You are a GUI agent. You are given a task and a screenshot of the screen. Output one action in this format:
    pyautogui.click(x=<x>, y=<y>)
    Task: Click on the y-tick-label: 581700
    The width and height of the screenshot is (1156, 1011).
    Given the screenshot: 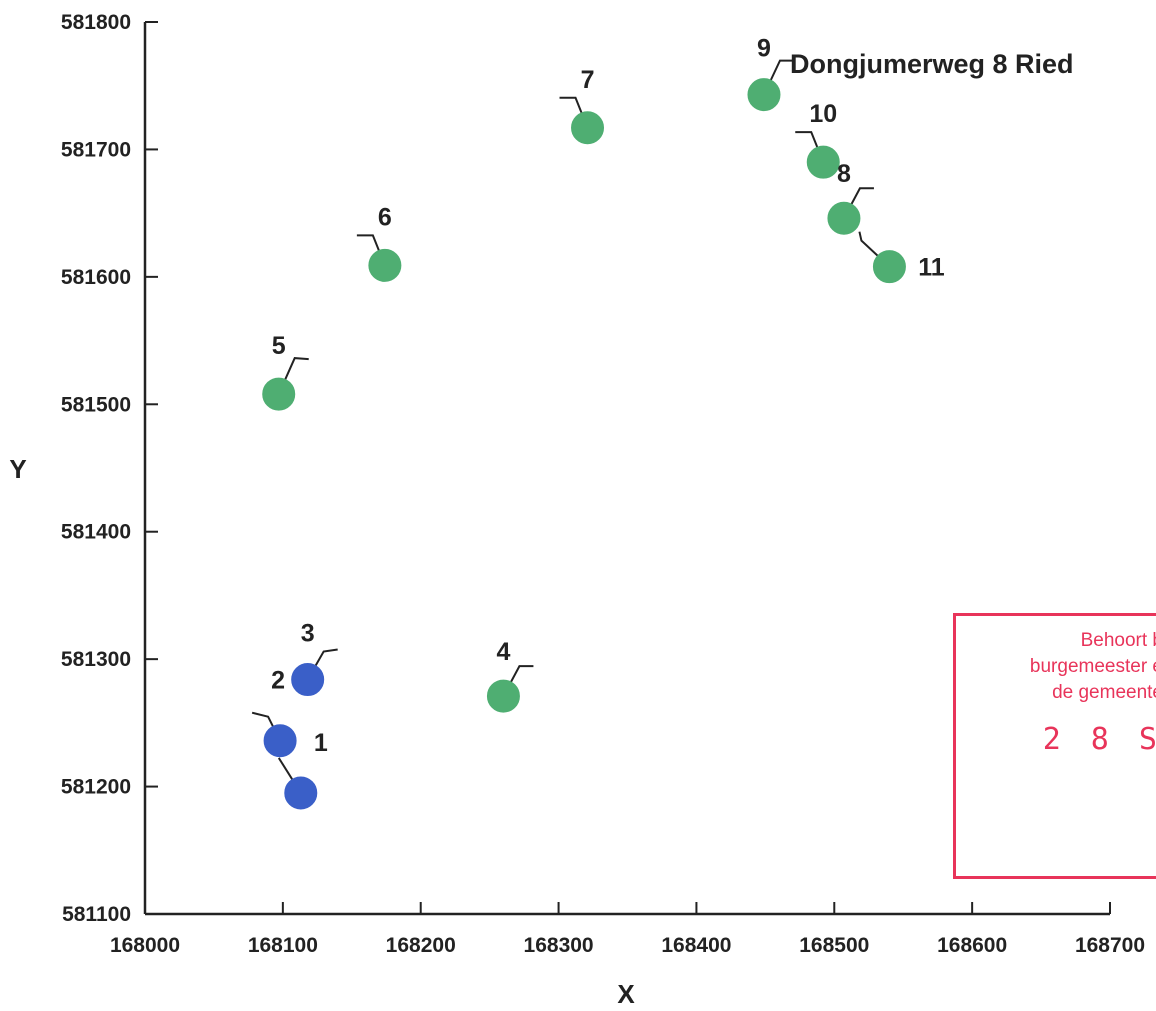 What is the action you would take?
    pyautogui.click(x=96, y=149)
    